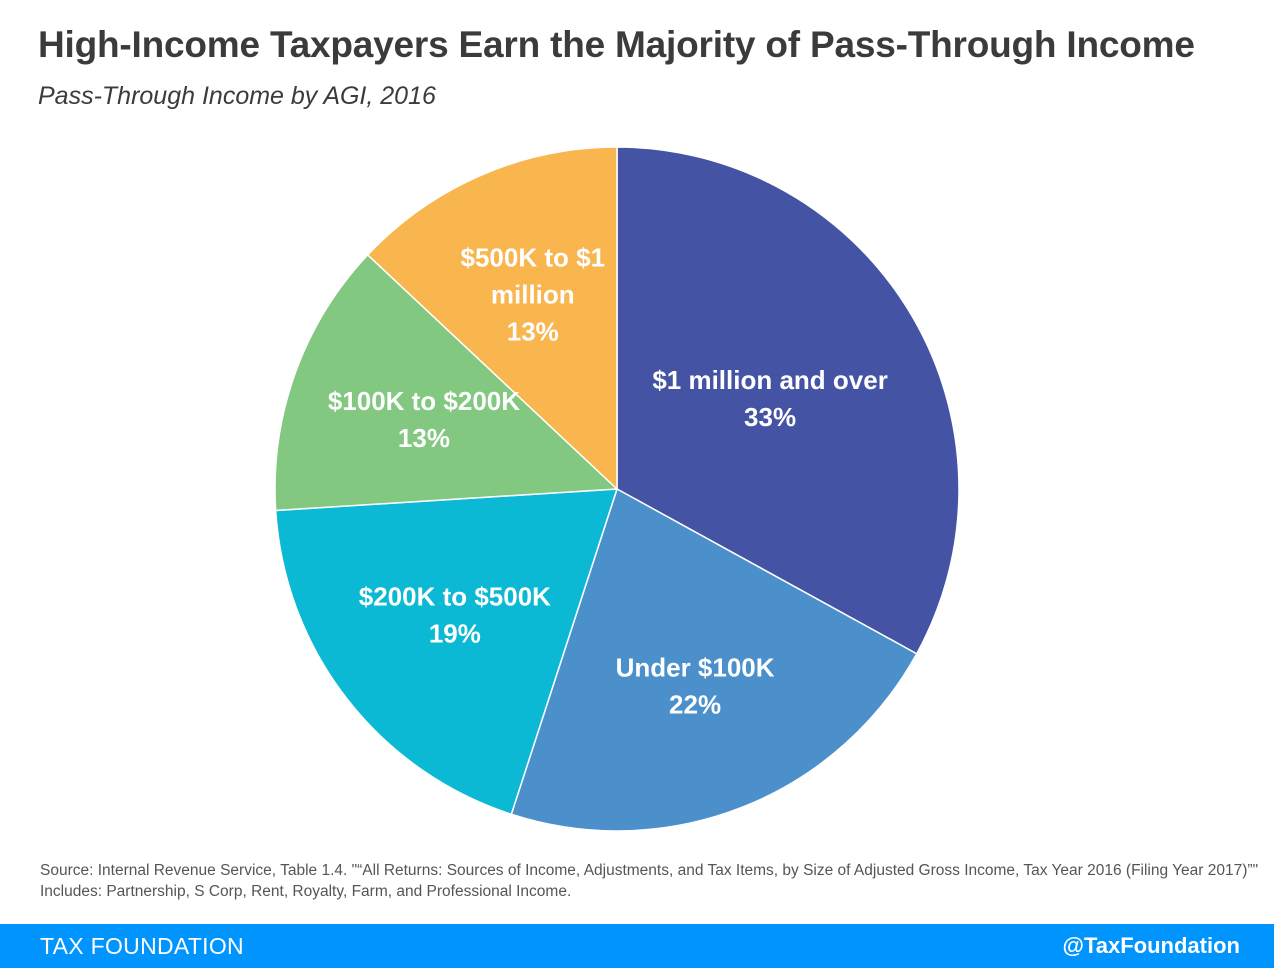  I want to click on slice-category-label: $100K to $200K, so click(424, 401).